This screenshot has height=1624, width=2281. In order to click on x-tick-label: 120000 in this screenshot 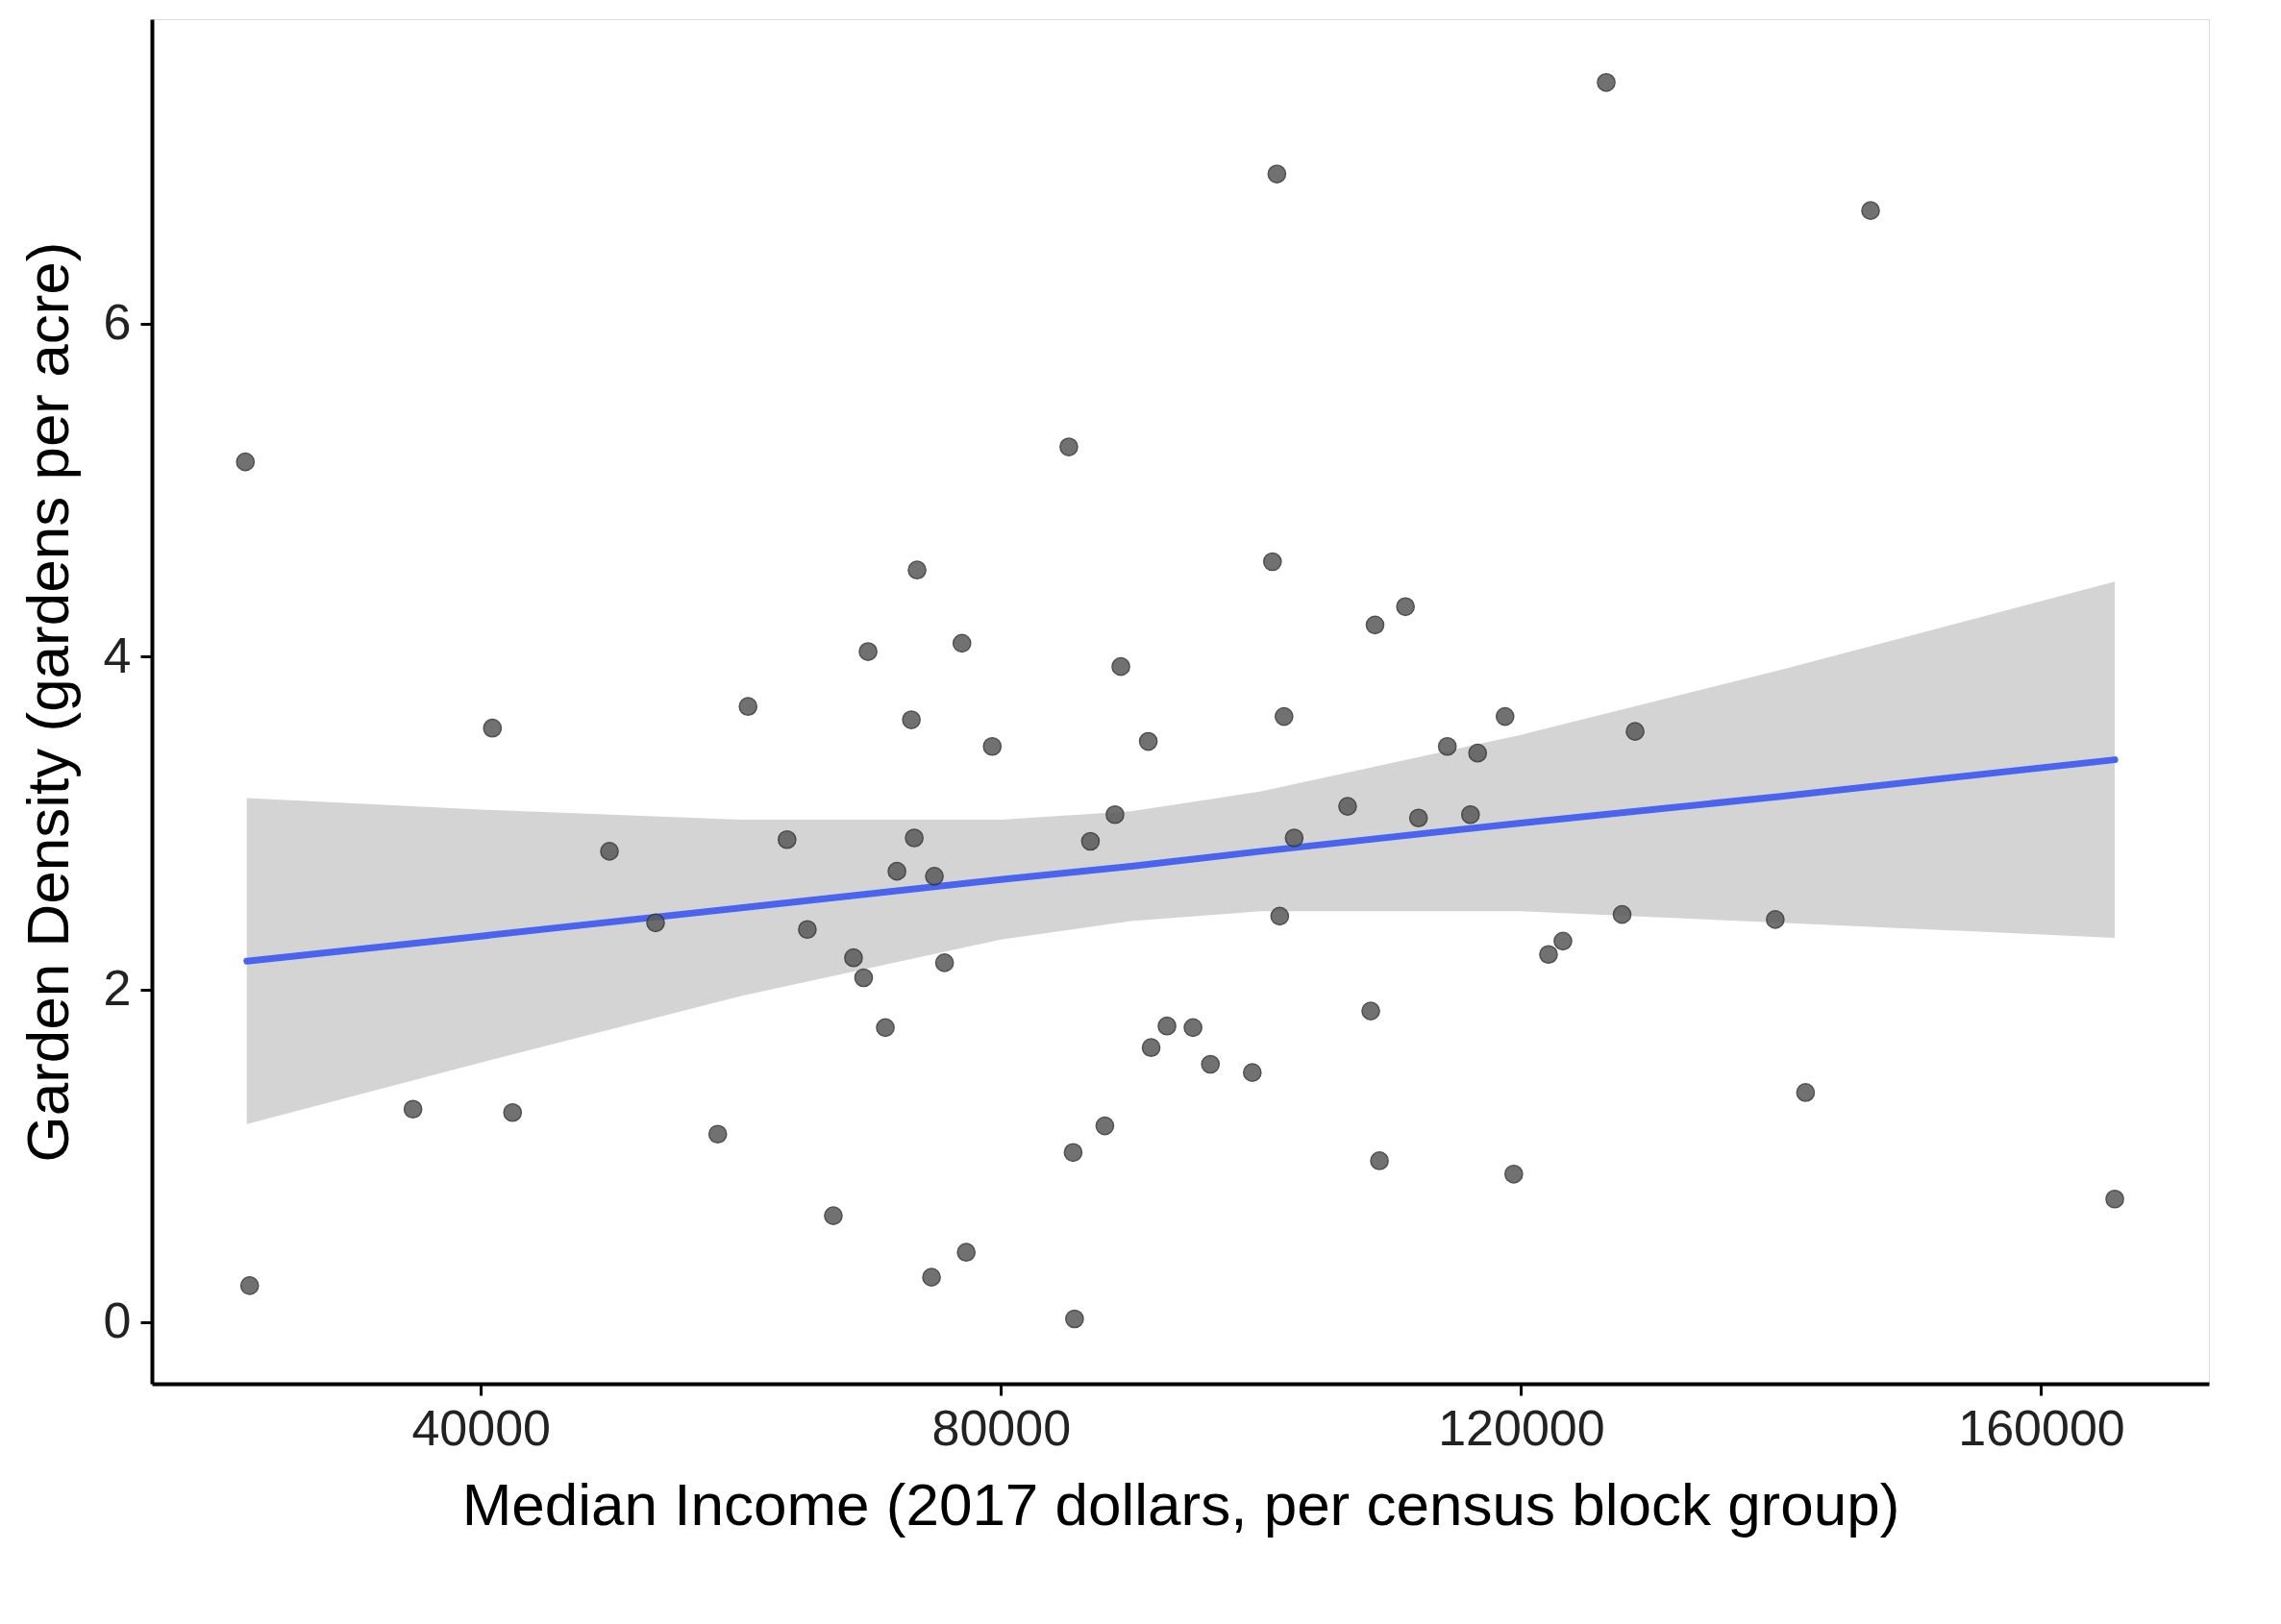, I will do `click(1521, 1427)`.